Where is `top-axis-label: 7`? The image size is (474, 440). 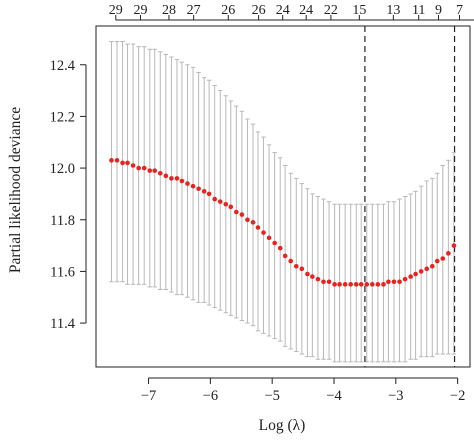 top-axis-label: 7 is located at coordinates (459, 10).